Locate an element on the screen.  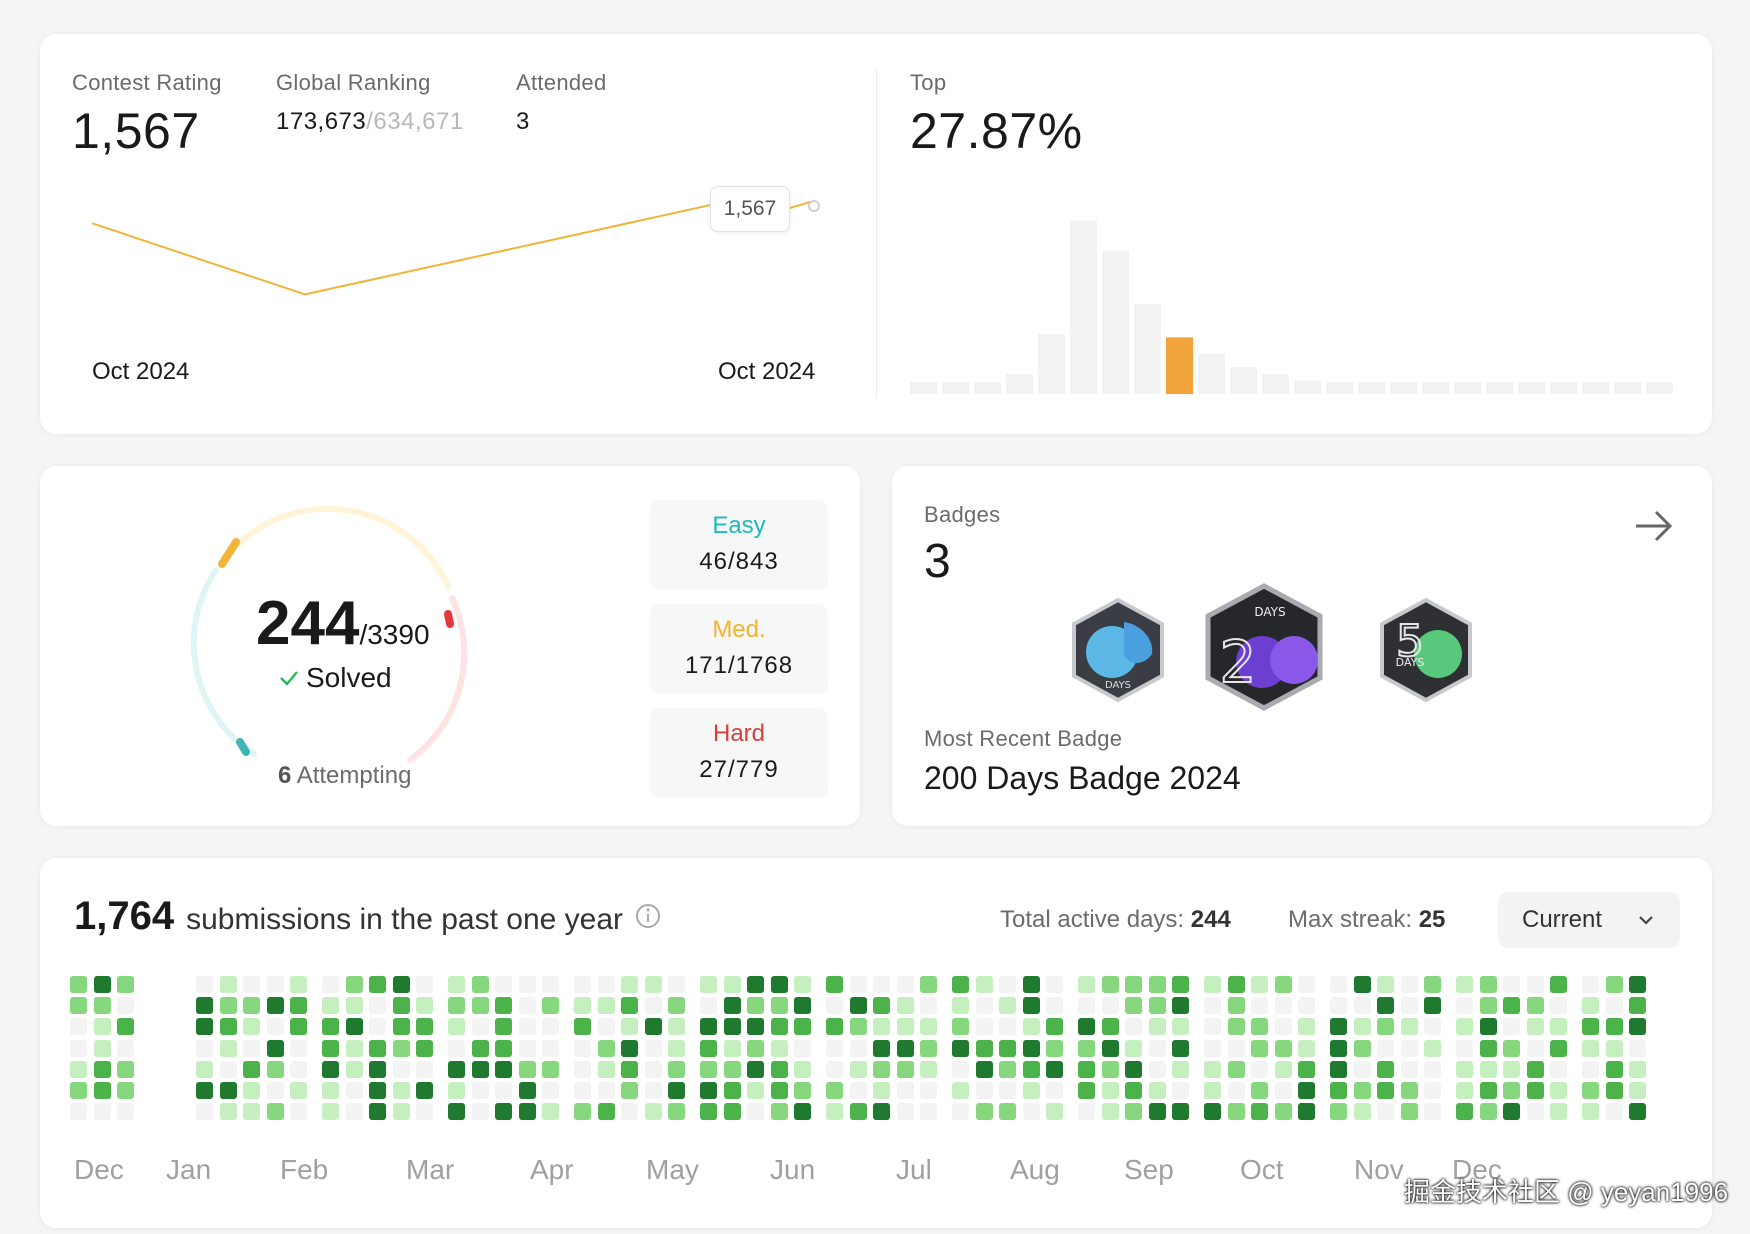
arrow-right-icon is located at coordinates (1654, 526).